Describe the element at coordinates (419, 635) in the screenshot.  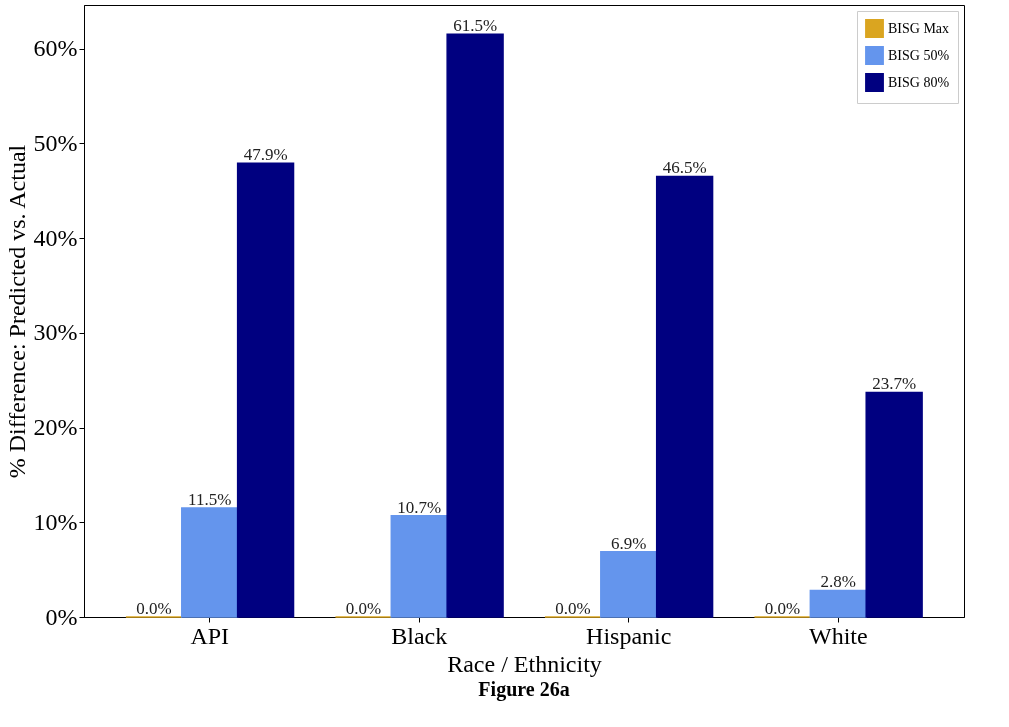
I see `x-tick-label: Black` at that location.